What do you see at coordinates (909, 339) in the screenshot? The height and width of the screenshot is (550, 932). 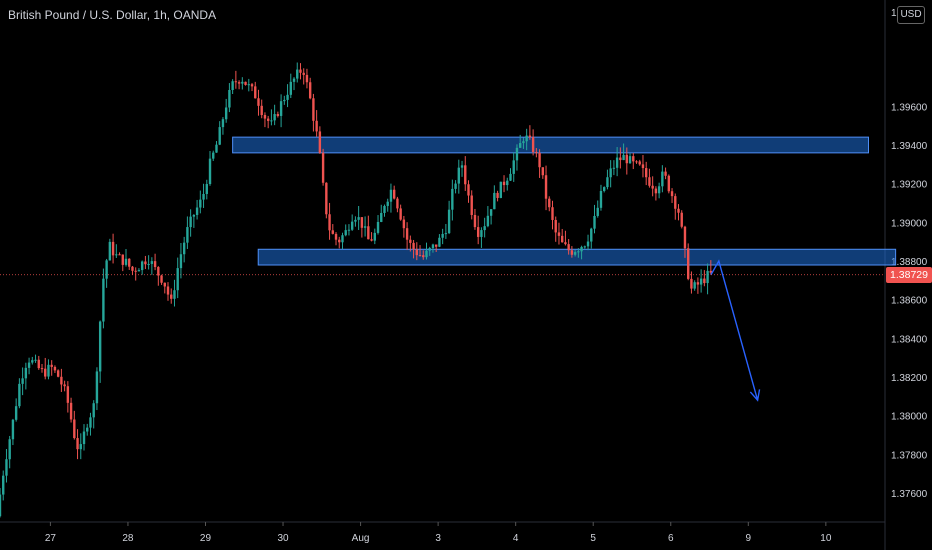 I see `y-tick-label: 1.38400` at bounding box center [909, 339].